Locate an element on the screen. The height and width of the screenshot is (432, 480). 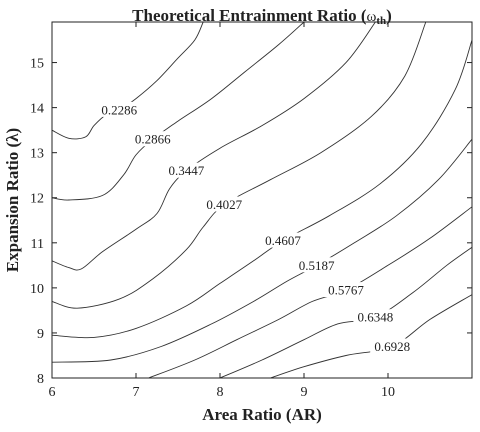
chart-title: Theoretical Entrainment Ratio (ωth) is located at coordinates (262, 16).